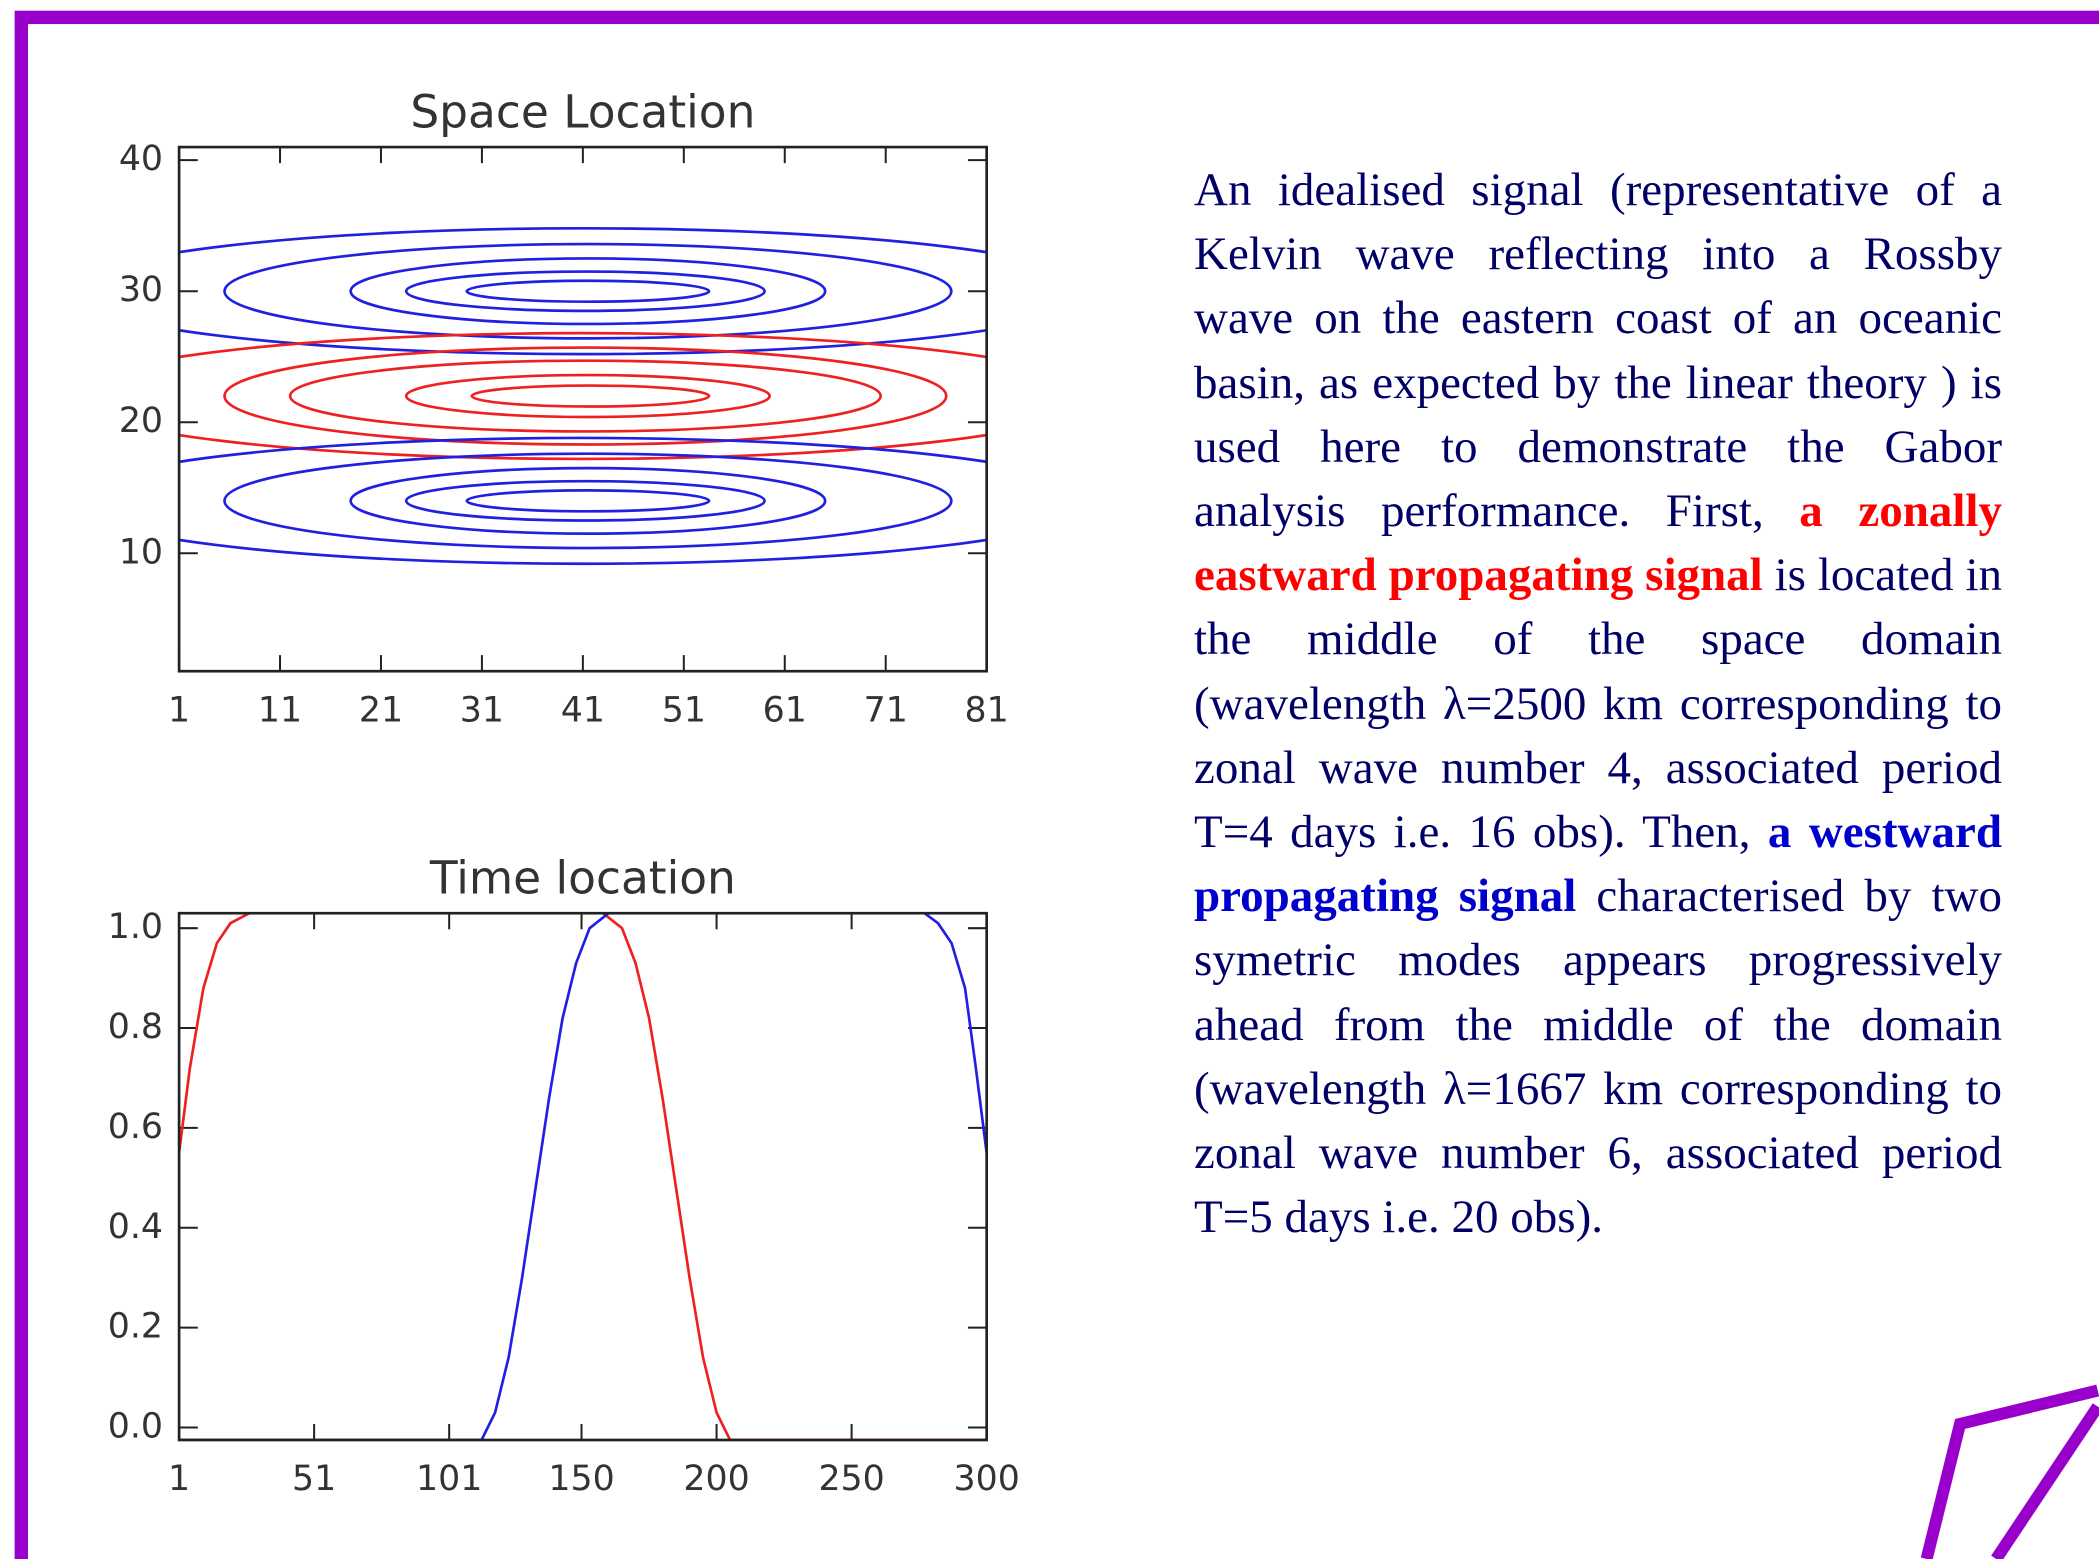 This screenshot has width=2099, height=1559. I want to click on x-tick-label: 31, so click(482, 710).